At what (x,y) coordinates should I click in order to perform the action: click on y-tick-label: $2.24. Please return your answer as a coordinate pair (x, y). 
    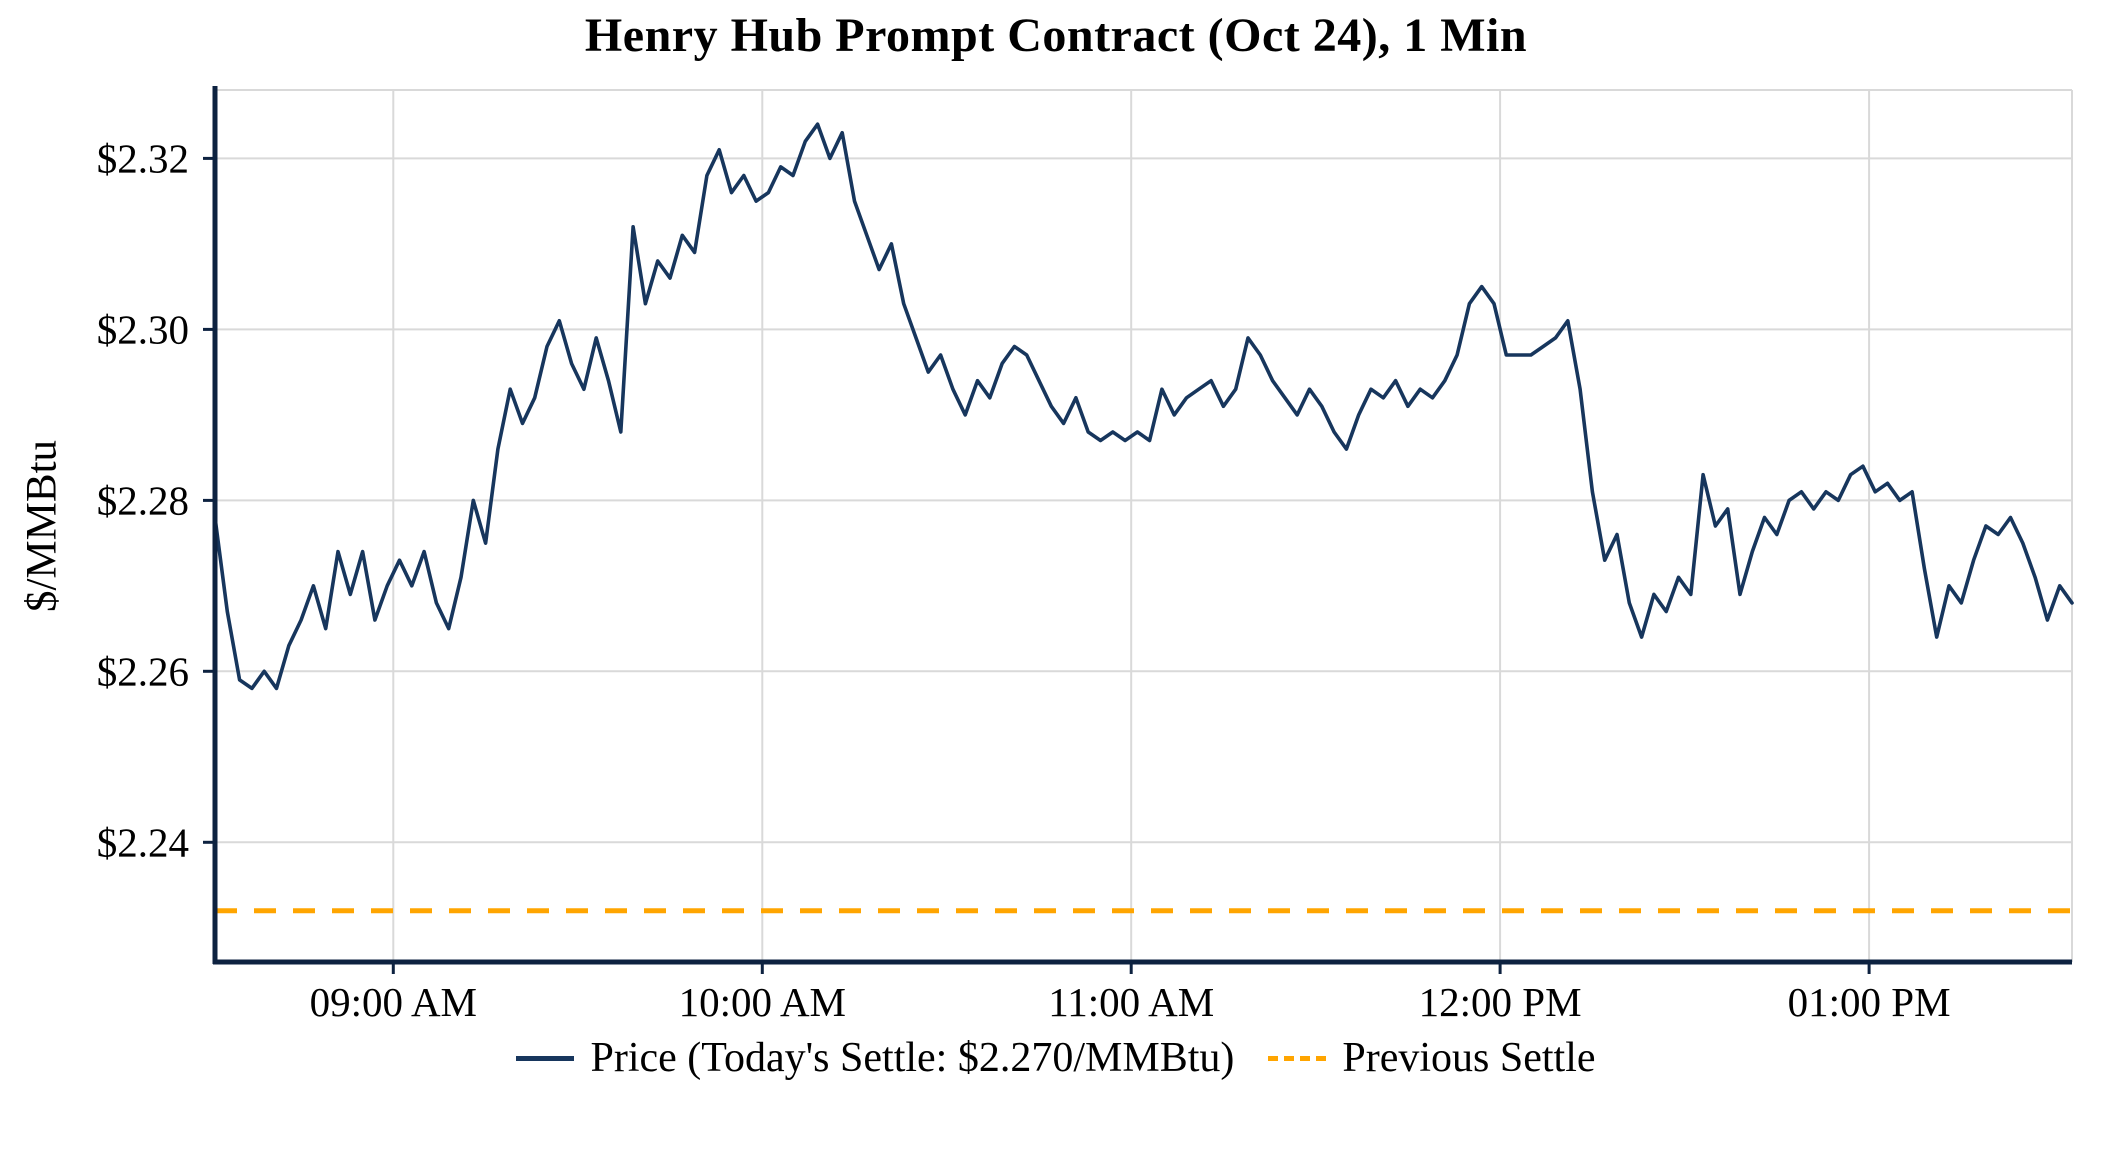
    Looking at the image, I should click on (143, 842).